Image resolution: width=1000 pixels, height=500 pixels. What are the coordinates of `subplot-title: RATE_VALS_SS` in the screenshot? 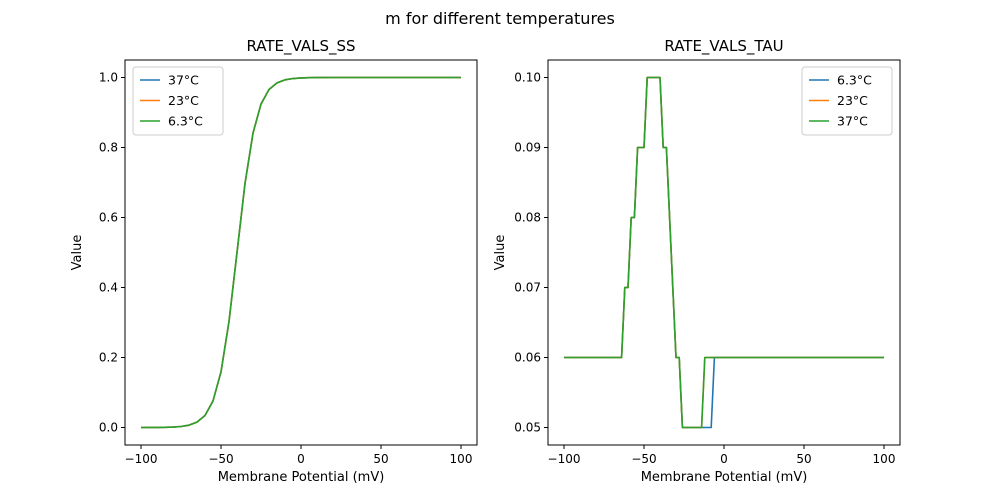 It's located at (300, 46).